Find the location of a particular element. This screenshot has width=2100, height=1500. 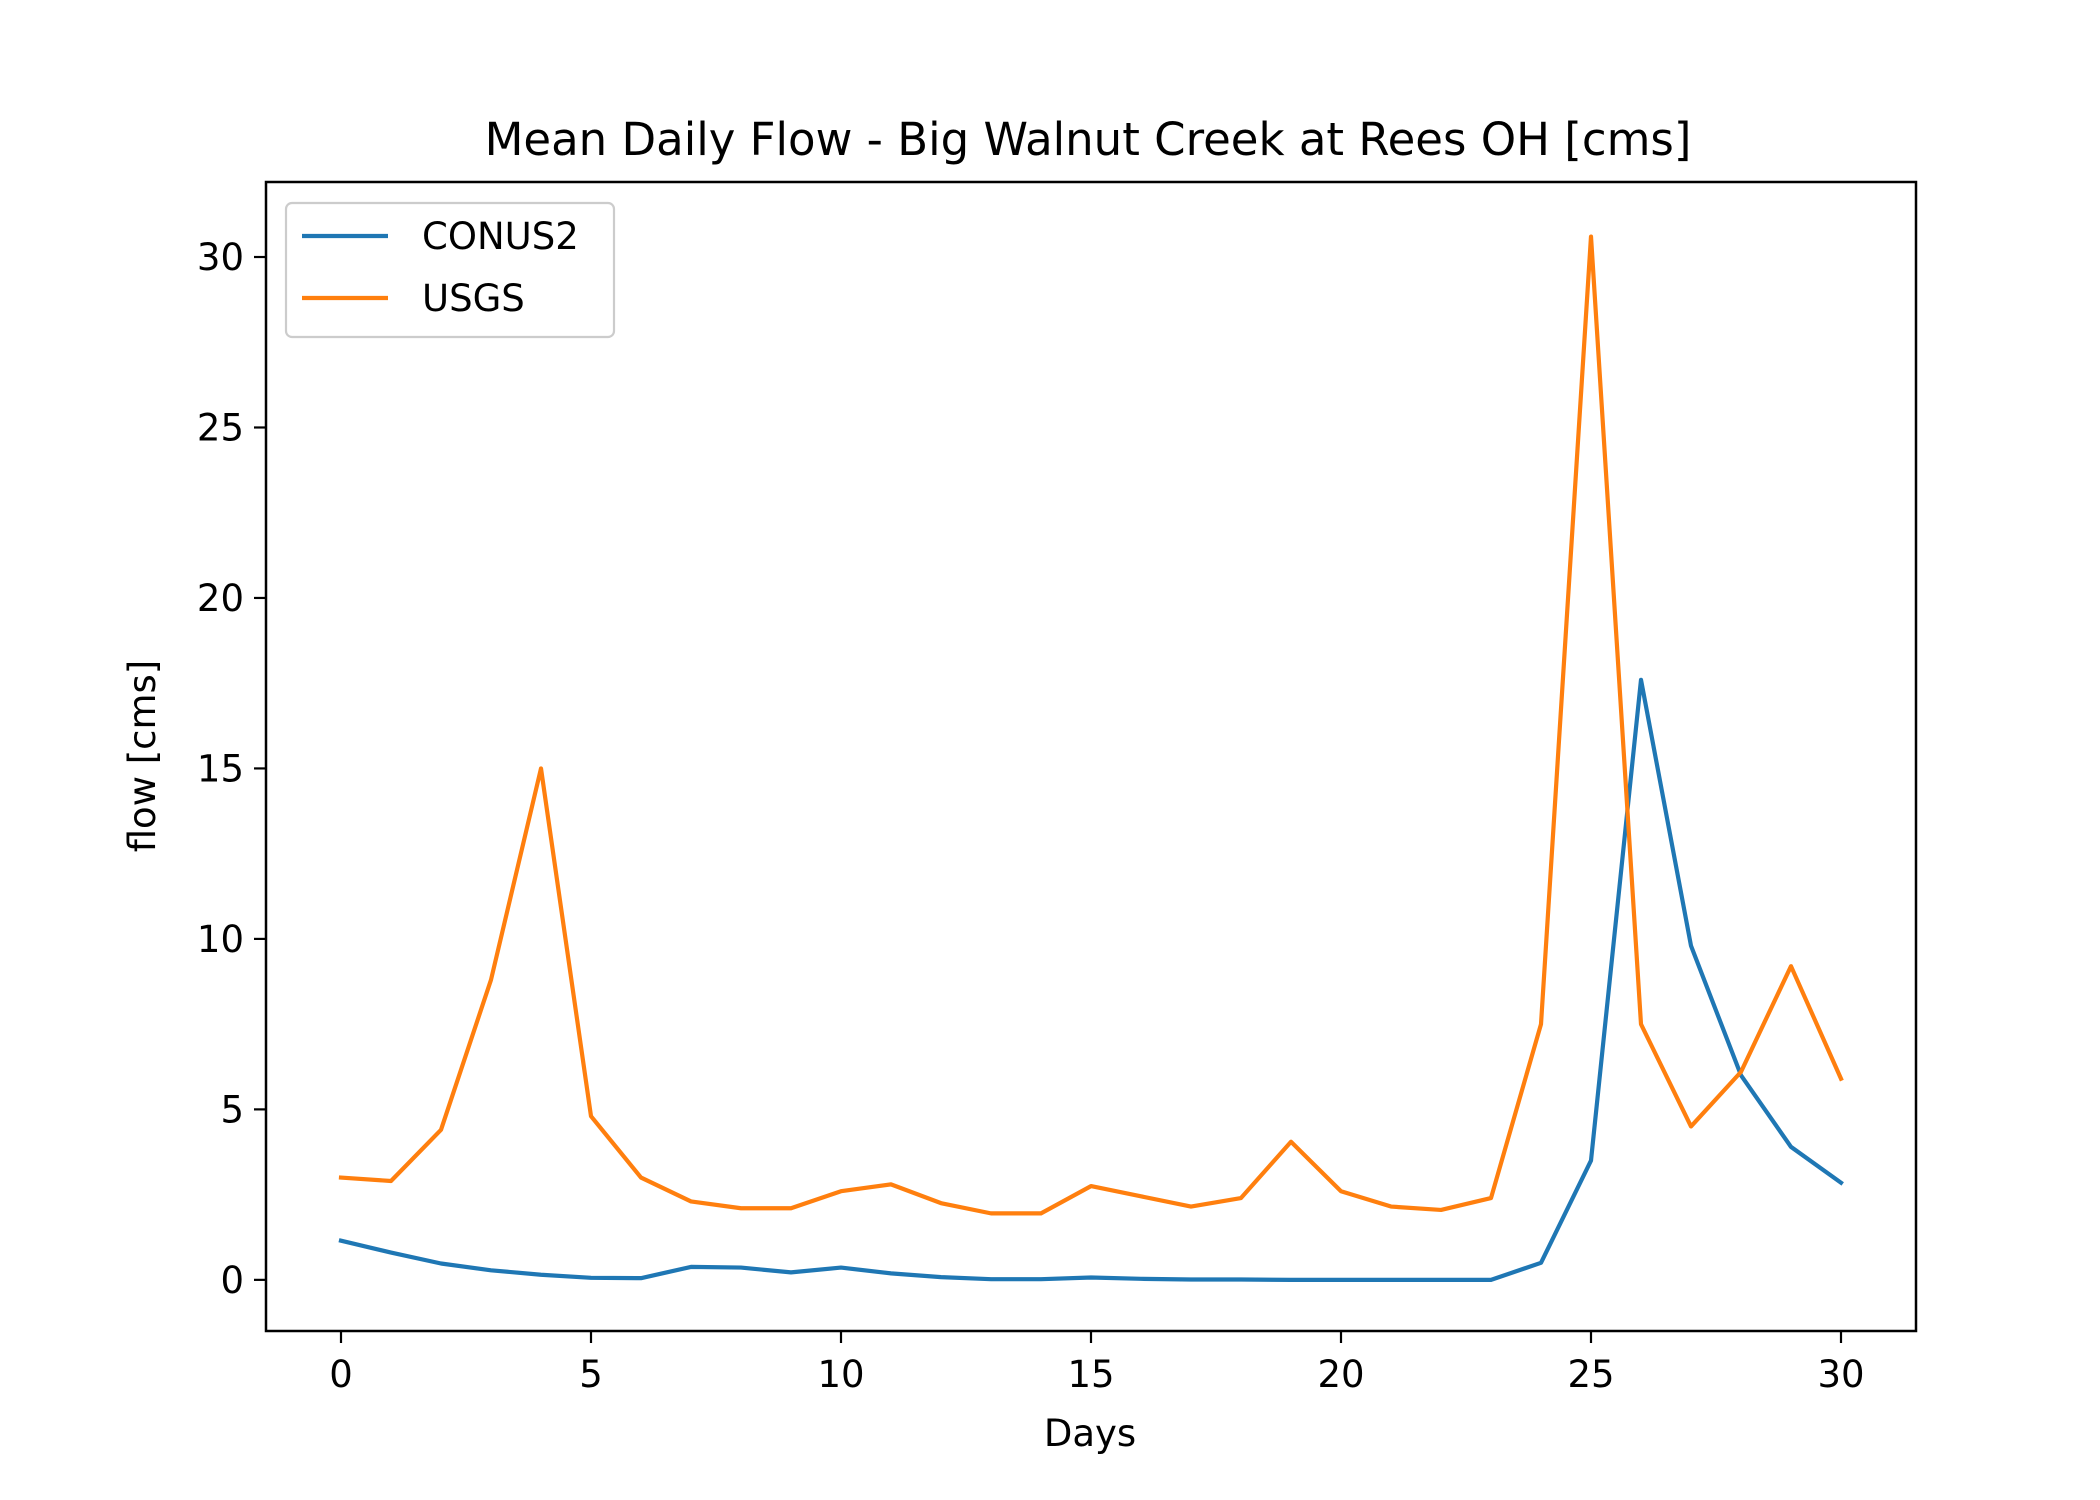

y-tick-label: 30 is located at coordinates (220, 257).